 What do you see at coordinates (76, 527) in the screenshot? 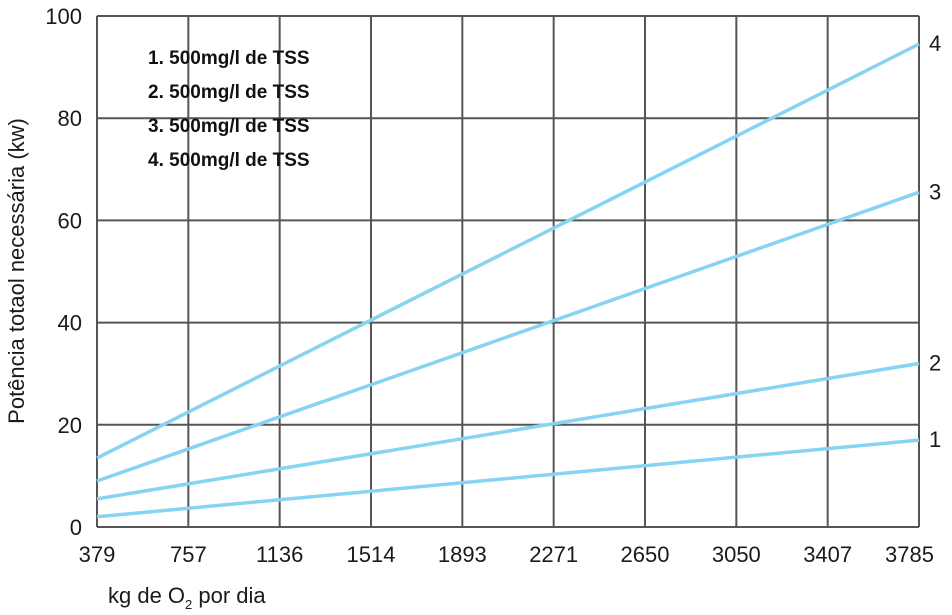
I see `y-tick-label: 0` at bounding box center [76, 527].